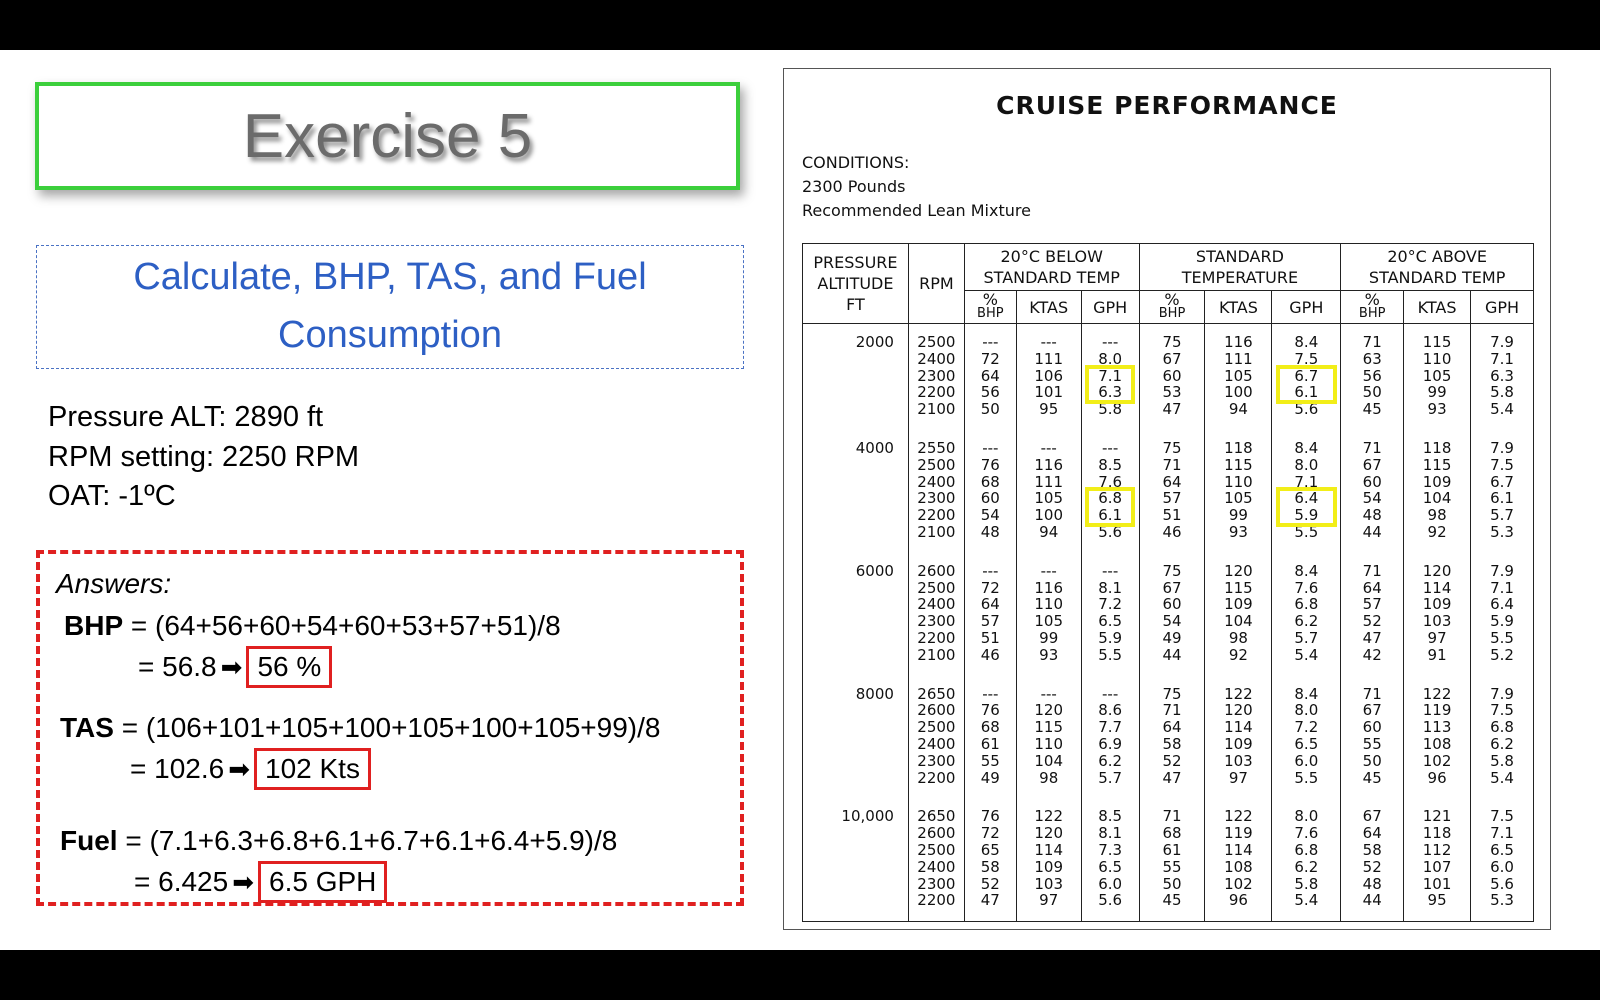 The image size is (1600, 1000). Describe the element at coordinates (1502, 342) in the screenshot. I see `cell-value: 7.9` at that location.